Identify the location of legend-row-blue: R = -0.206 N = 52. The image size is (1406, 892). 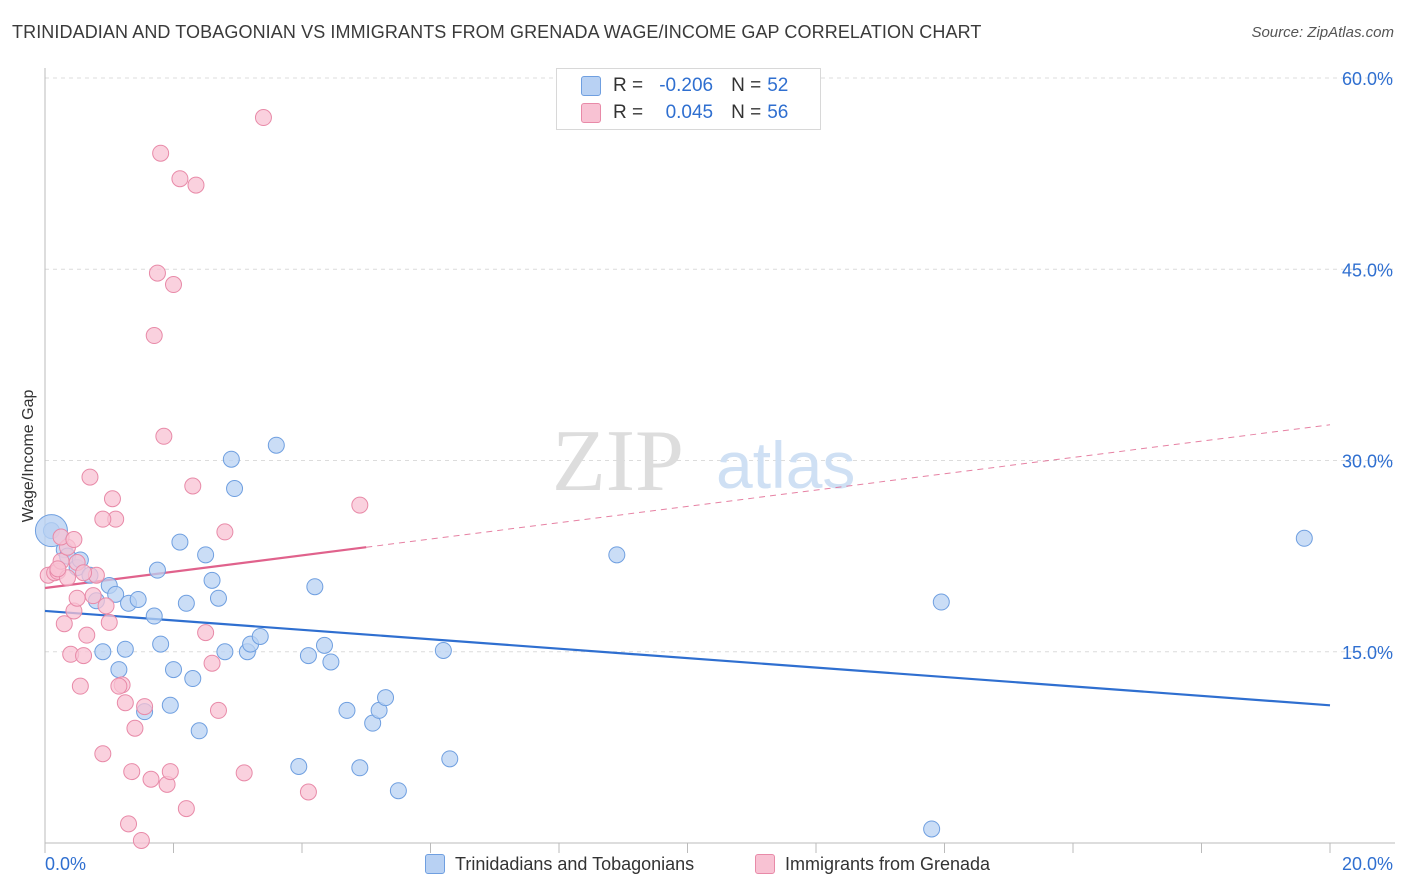
(684, 86).